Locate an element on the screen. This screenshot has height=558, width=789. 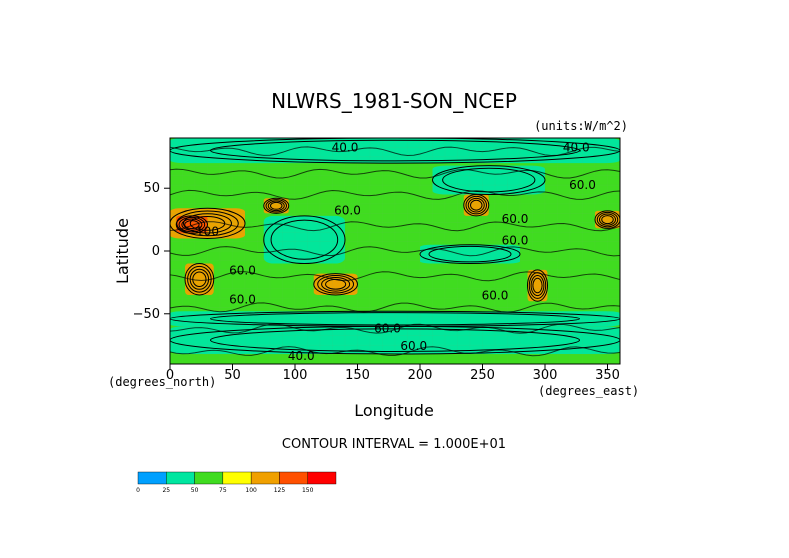
y-tick-label: −50 is located at coordinates (146, 314).